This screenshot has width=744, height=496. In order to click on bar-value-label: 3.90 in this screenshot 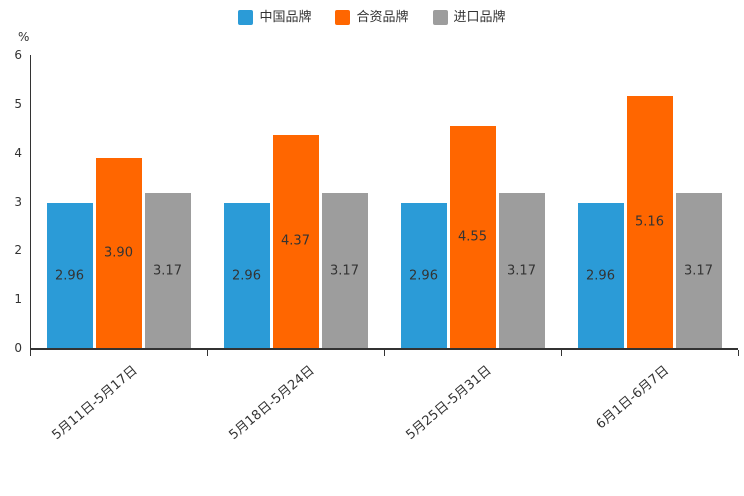, I will do `click(118, 253)`.